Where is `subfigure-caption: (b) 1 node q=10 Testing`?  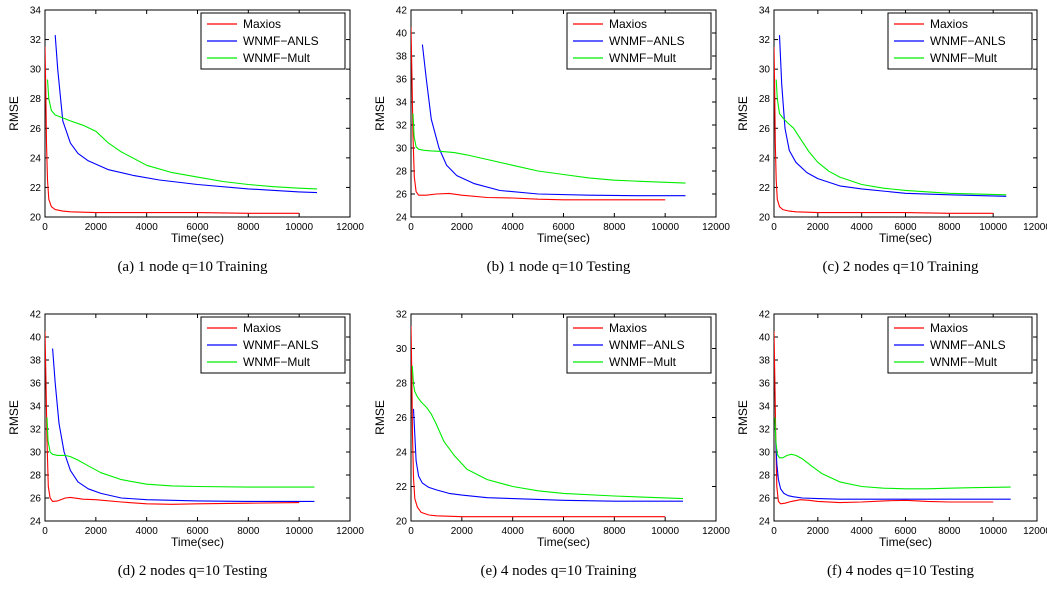
subfigure-caption: (b) 1 node q=10 Testing is located at coordinates (559, 267).